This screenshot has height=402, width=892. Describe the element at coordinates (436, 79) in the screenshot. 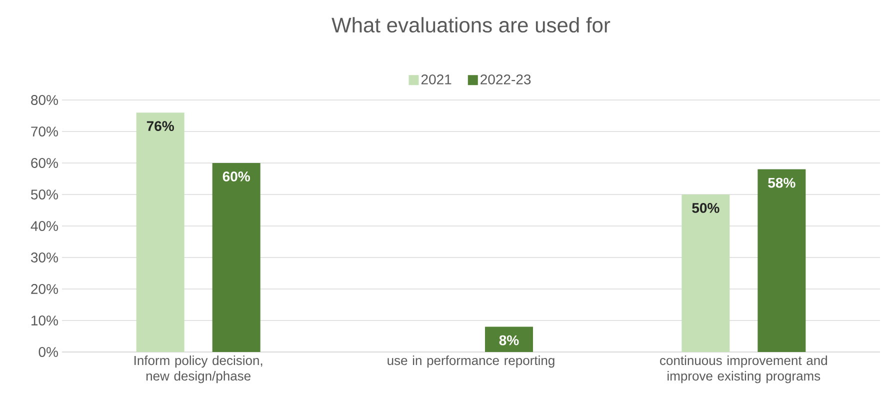

I see `legend-label: 2021` at that location.